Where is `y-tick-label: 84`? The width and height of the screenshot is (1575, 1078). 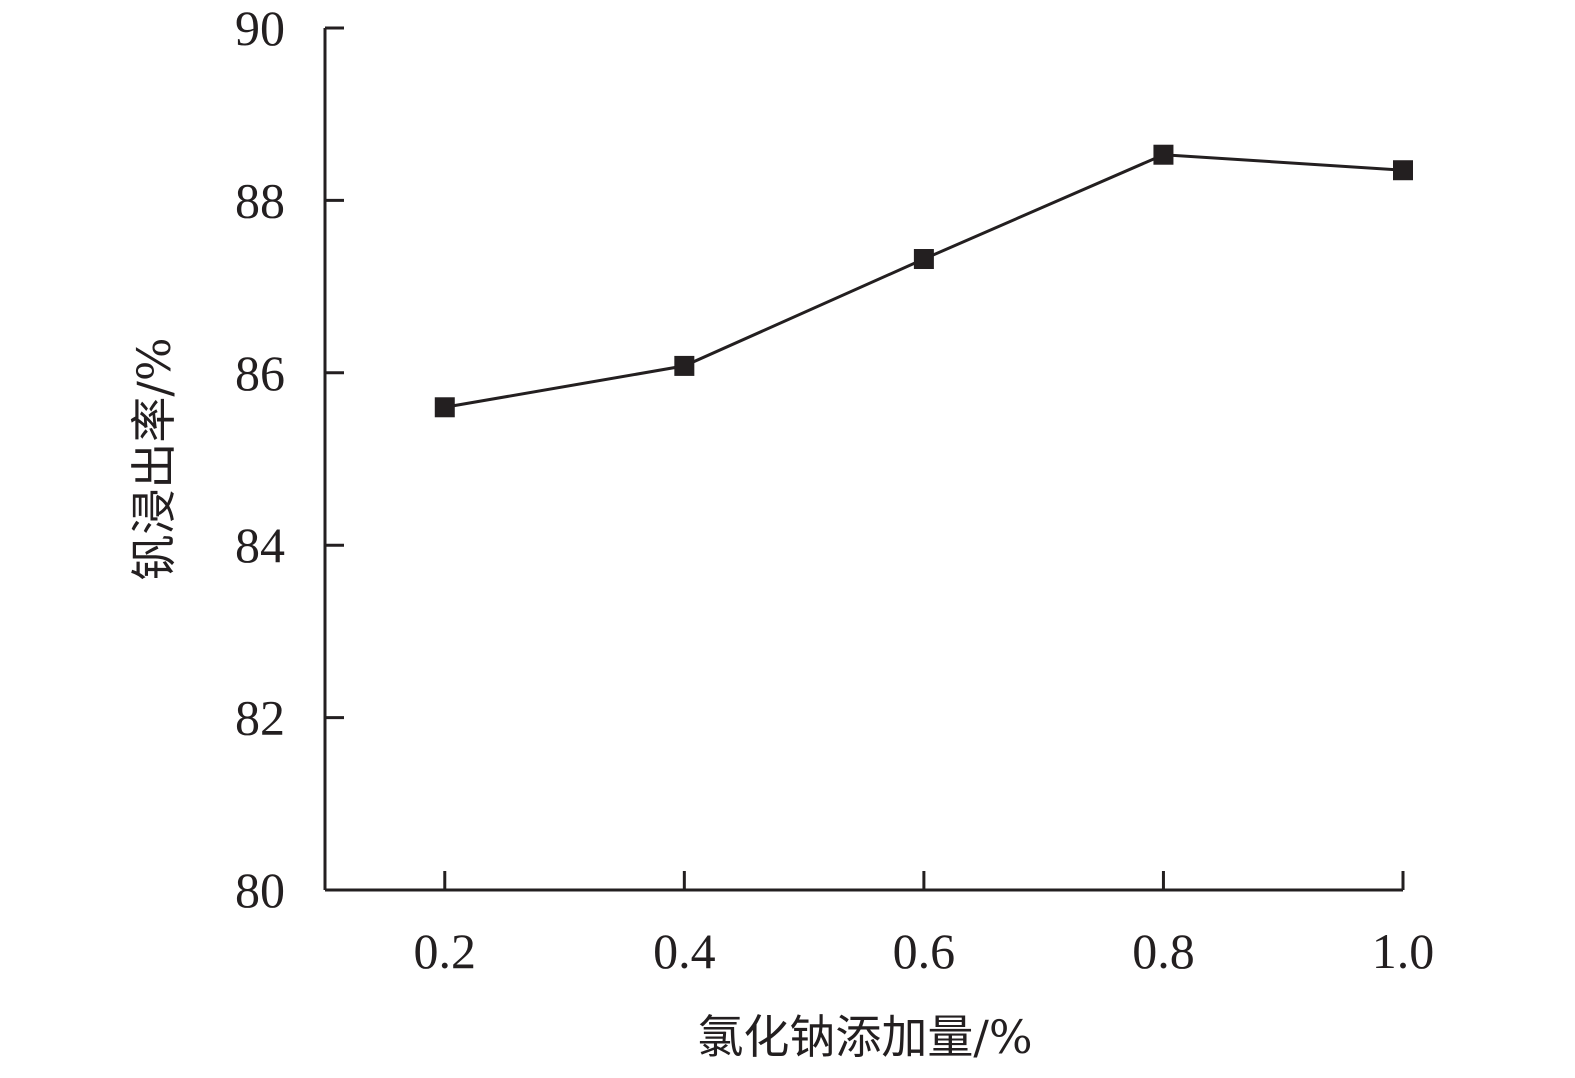 y-tick-label: 84 is located at coordinates (260, 545).